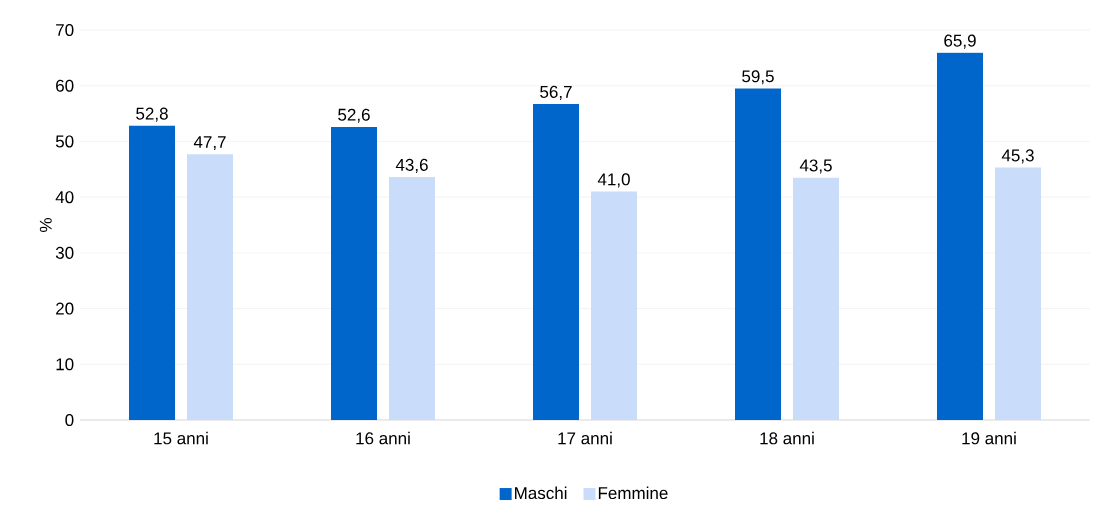  I want to click on data-label: 52,6, so click(354, 115).